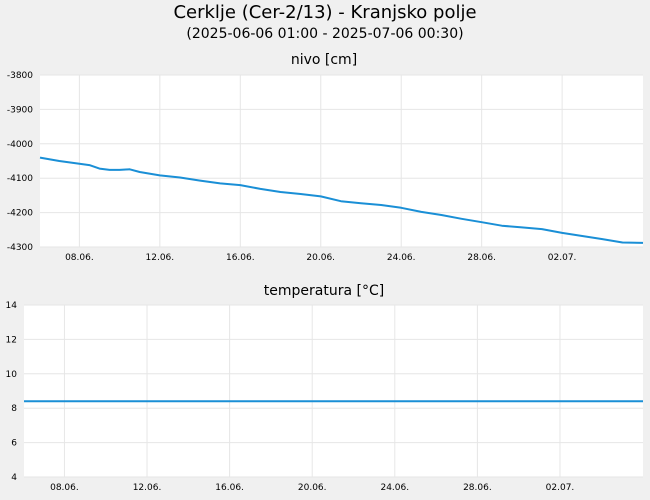 The image size is (650, 500). I want to click on y-tick-label: 6, so click(14, 444).